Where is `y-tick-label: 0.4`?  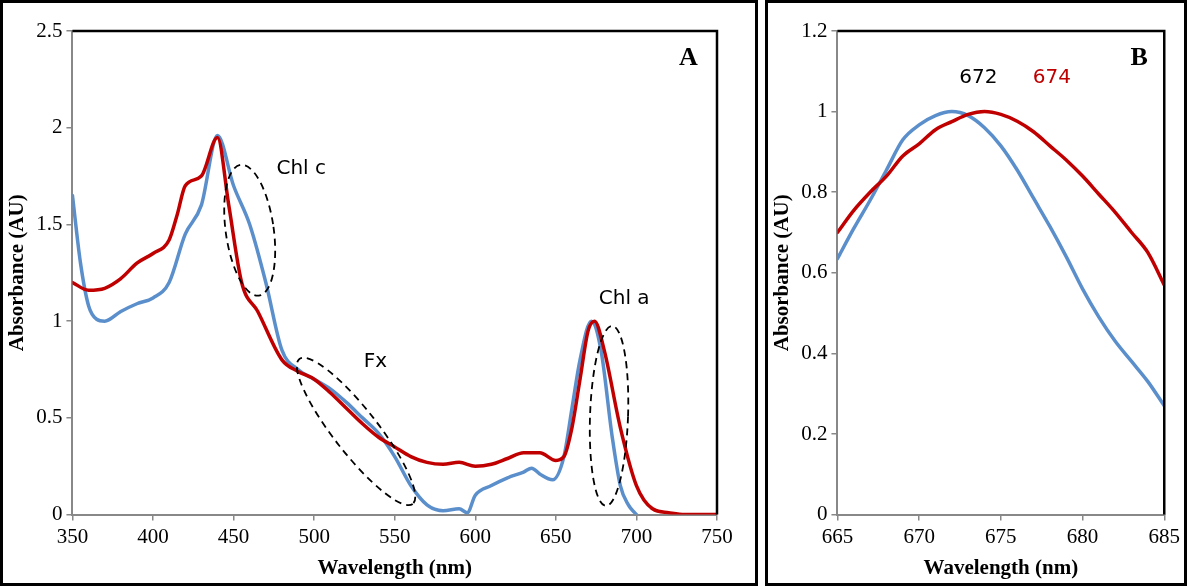
y-tick-label: 0.4 is located at coordinates (814, 351).